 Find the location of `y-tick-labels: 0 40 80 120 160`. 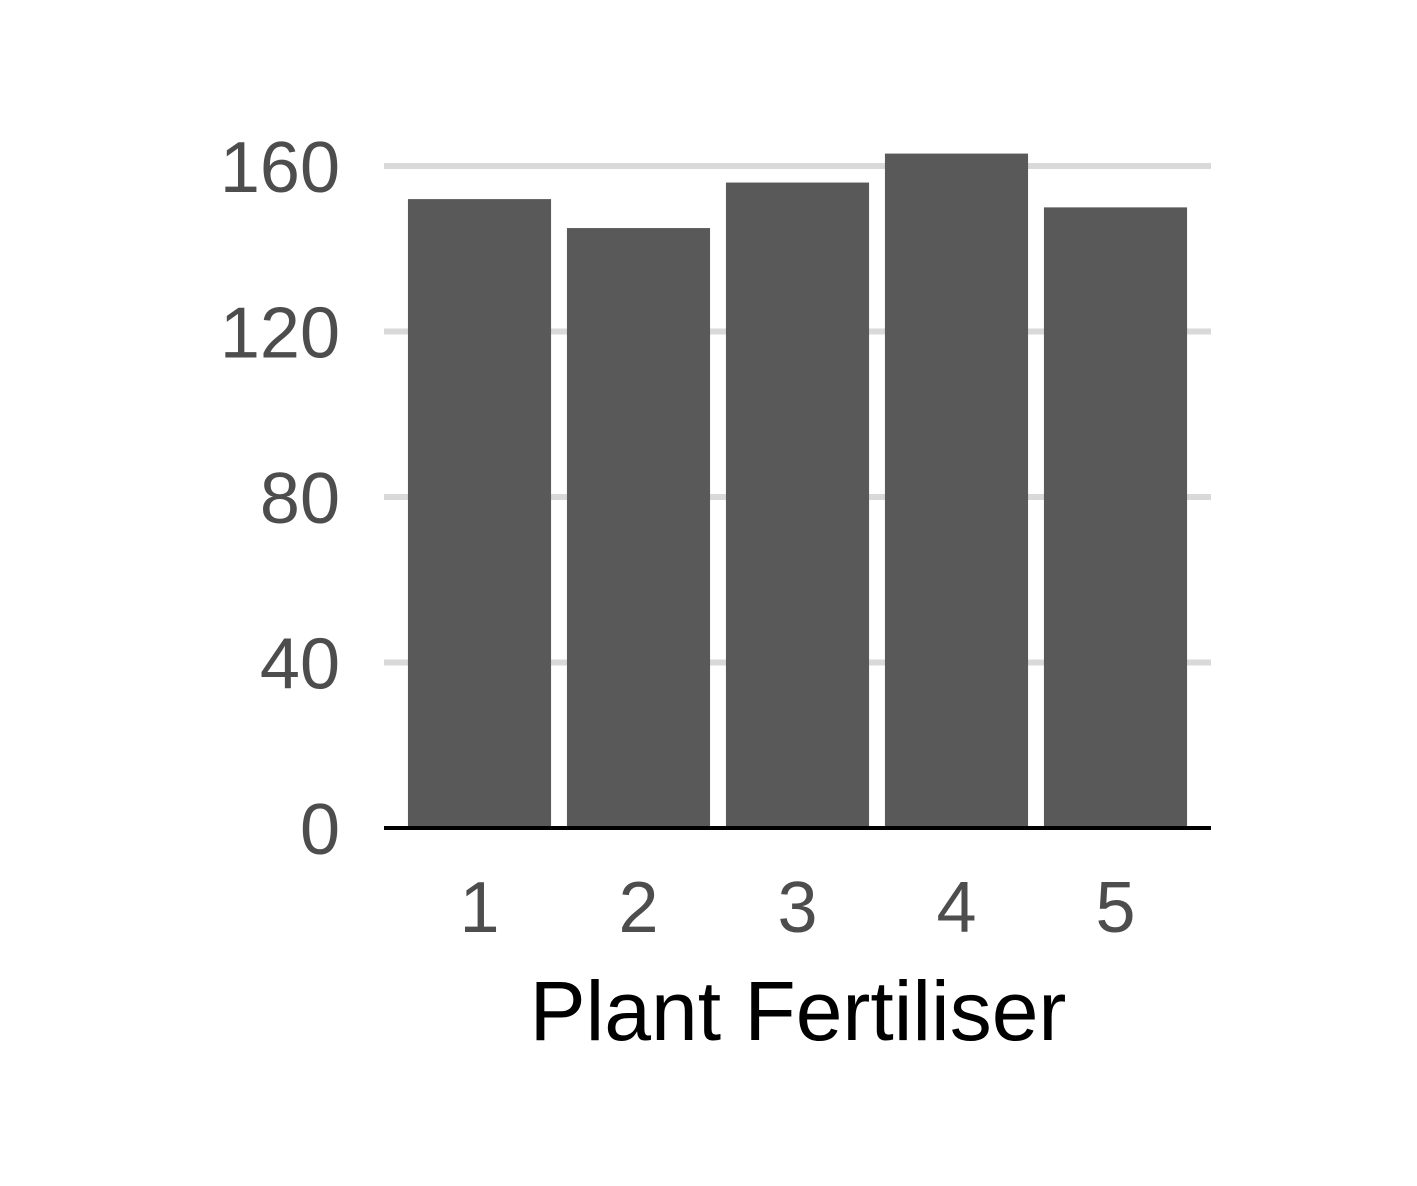

y-tick-labels: 0 40 80 120 160 is located at coordinates (280, 499).